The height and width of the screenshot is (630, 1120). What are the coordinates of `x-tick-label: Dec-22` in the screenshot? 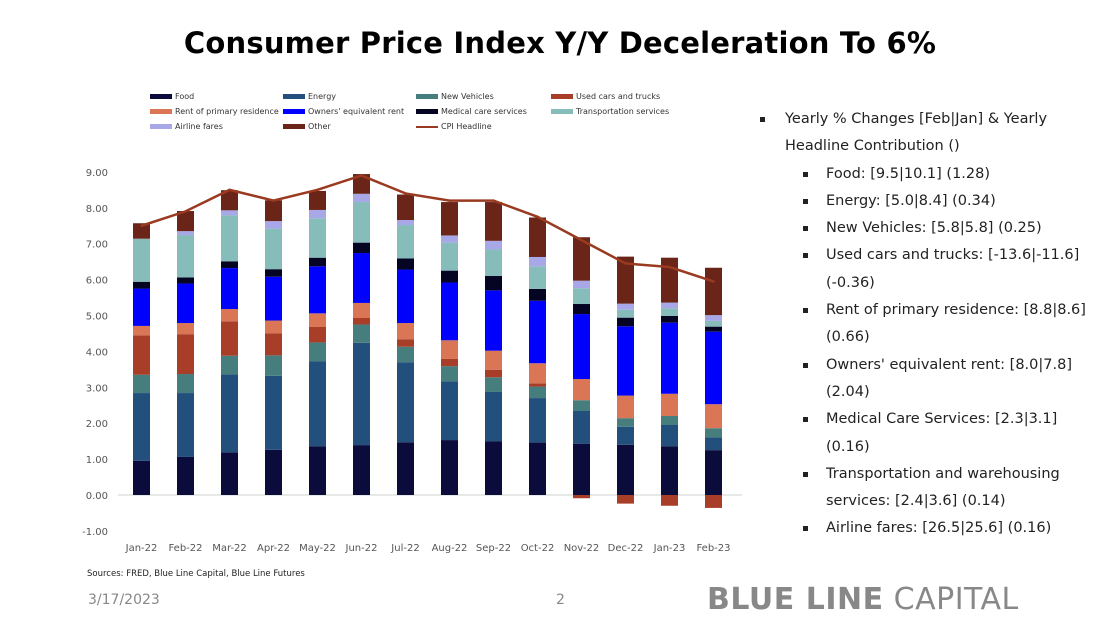 It's located at (626, 548).